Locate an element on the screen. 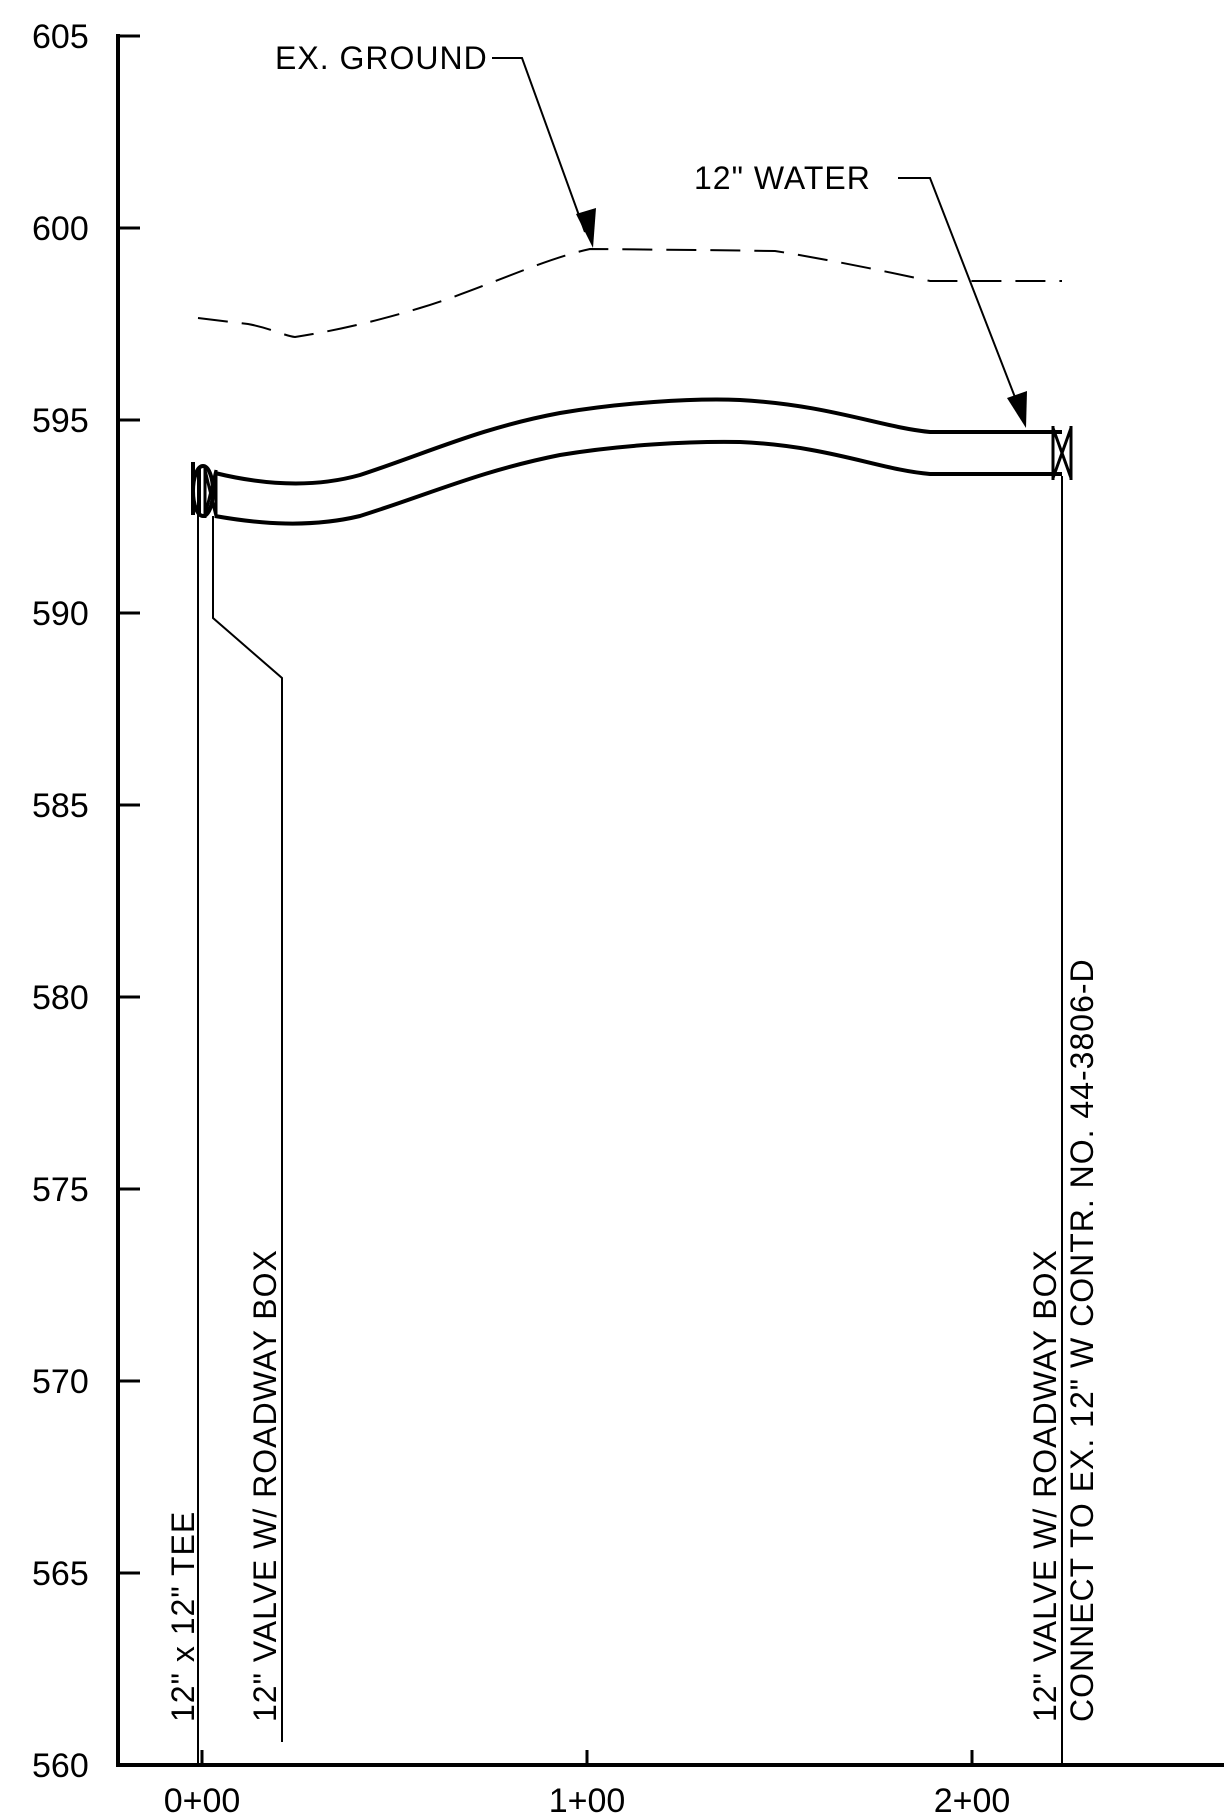  tee-label: 12" x 12" TEE is located at coordinates (183, 1616).